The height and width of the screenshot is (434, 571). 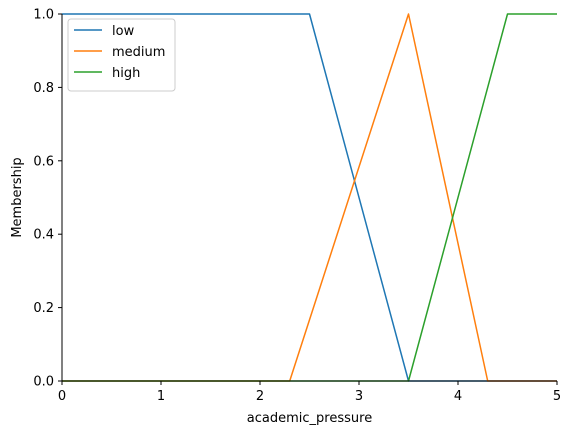 What do you see at coordinates (359, 396) in the screenshot?
I see `x-tick-label: 3` at bounding box center [359, 396].